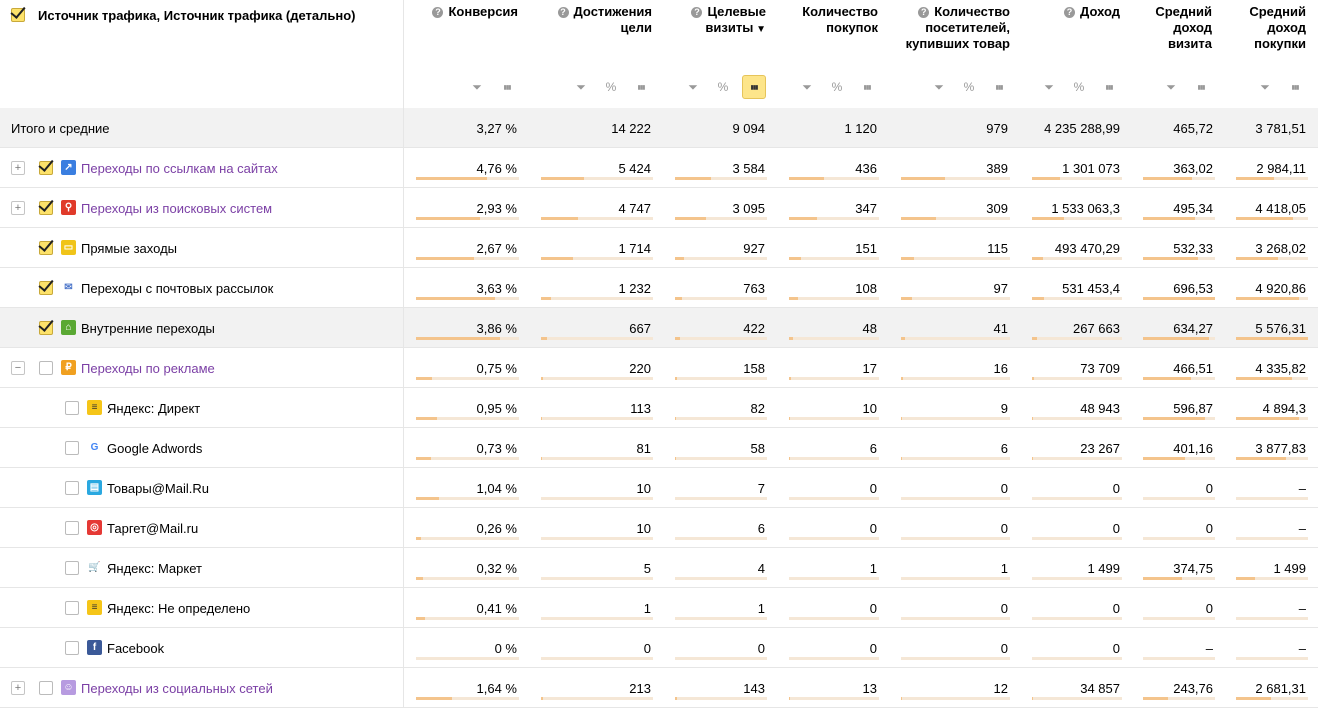 Image resolution: width=1318 pixels, height=710 pixels. Describe the element at coordinates (956, 127) in the screenshot. I see `value-cell: 979` at that location.